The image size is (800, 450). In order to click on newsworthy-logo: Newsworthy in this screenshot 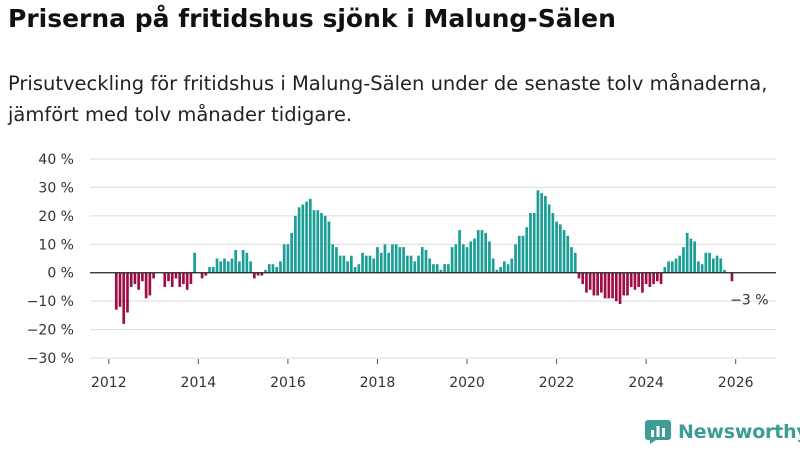, I will do `click(722, 432)`.